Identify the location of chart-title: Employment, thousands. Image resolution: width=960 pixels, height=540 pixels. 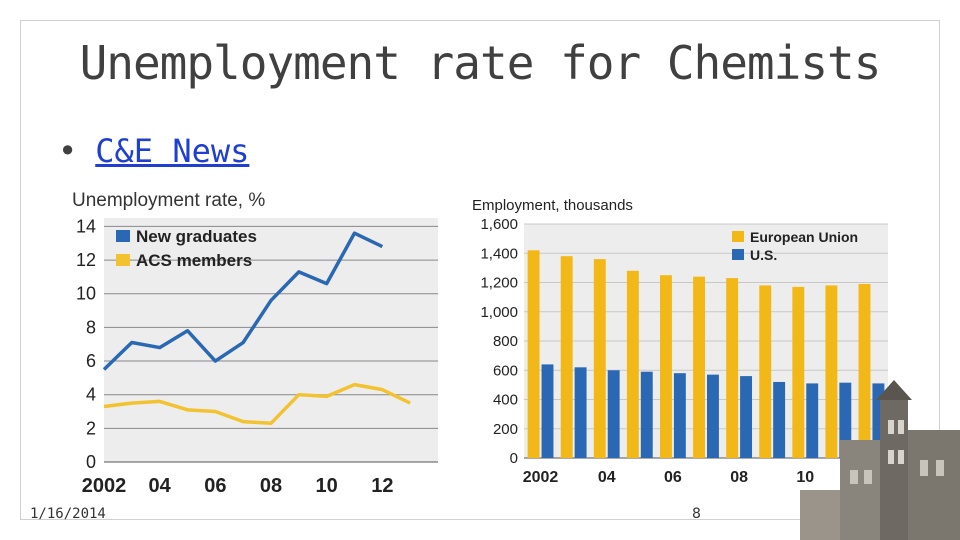
(552, 205).